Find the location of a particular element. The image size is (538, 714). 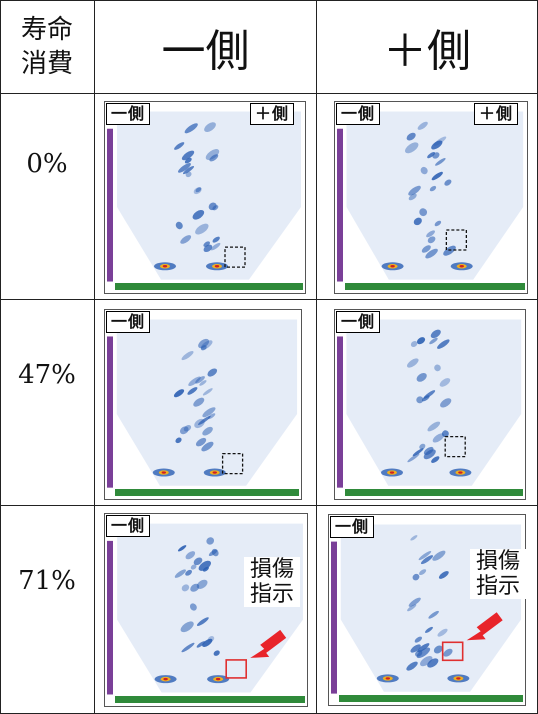

life-value-row-2: 47% is located at coordinates (47, 375).